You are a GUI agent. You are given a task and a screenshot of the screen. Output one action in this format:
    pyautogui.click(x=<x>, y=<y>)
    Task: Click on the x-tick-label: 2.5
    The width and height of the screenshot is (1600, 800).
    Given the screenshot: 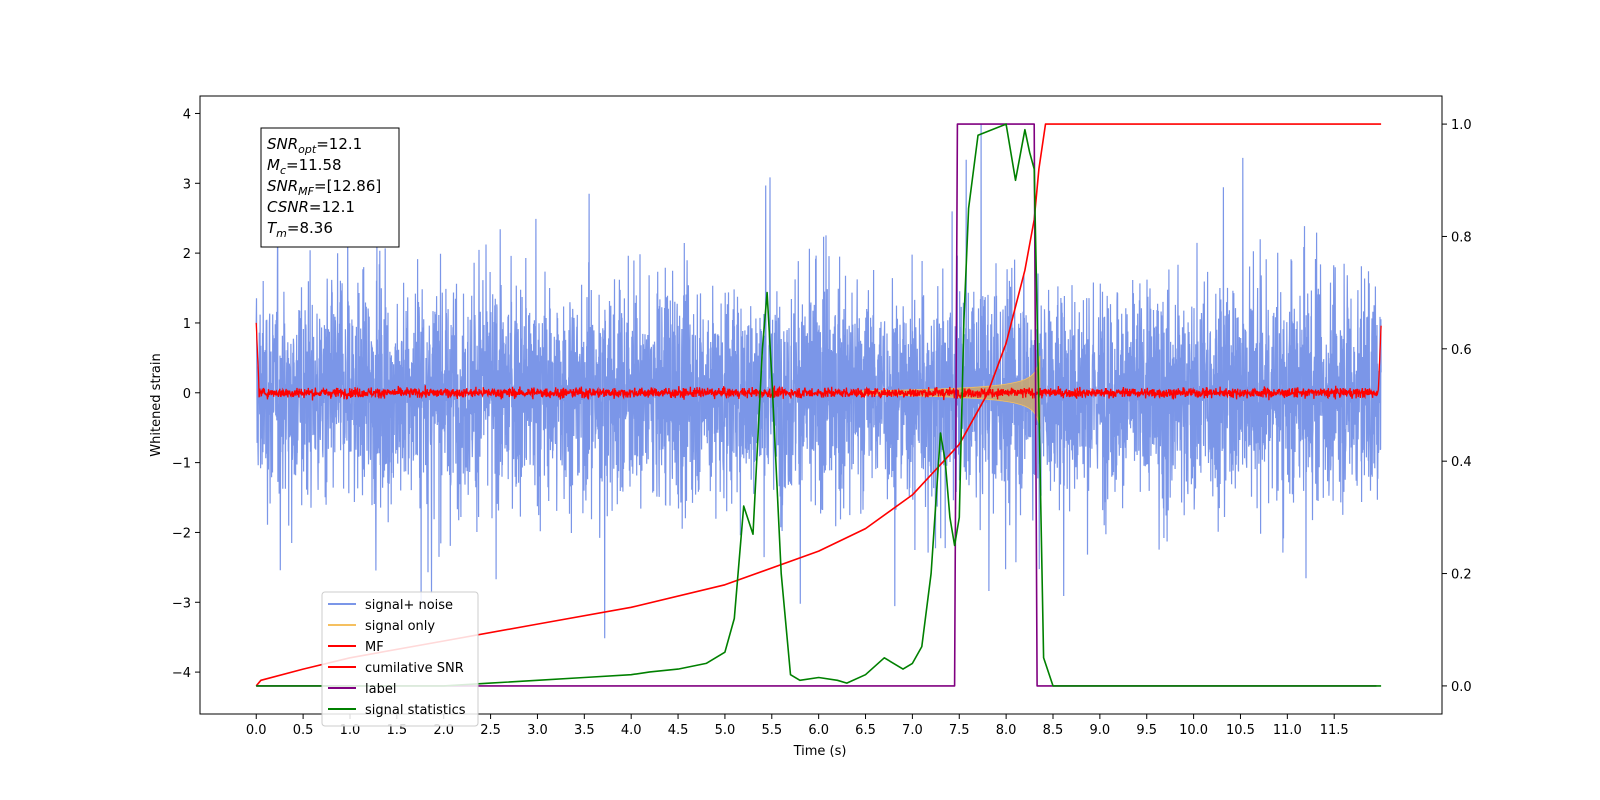 What is the action you would take?
    pyautogui.click(x=490, y=730)
    